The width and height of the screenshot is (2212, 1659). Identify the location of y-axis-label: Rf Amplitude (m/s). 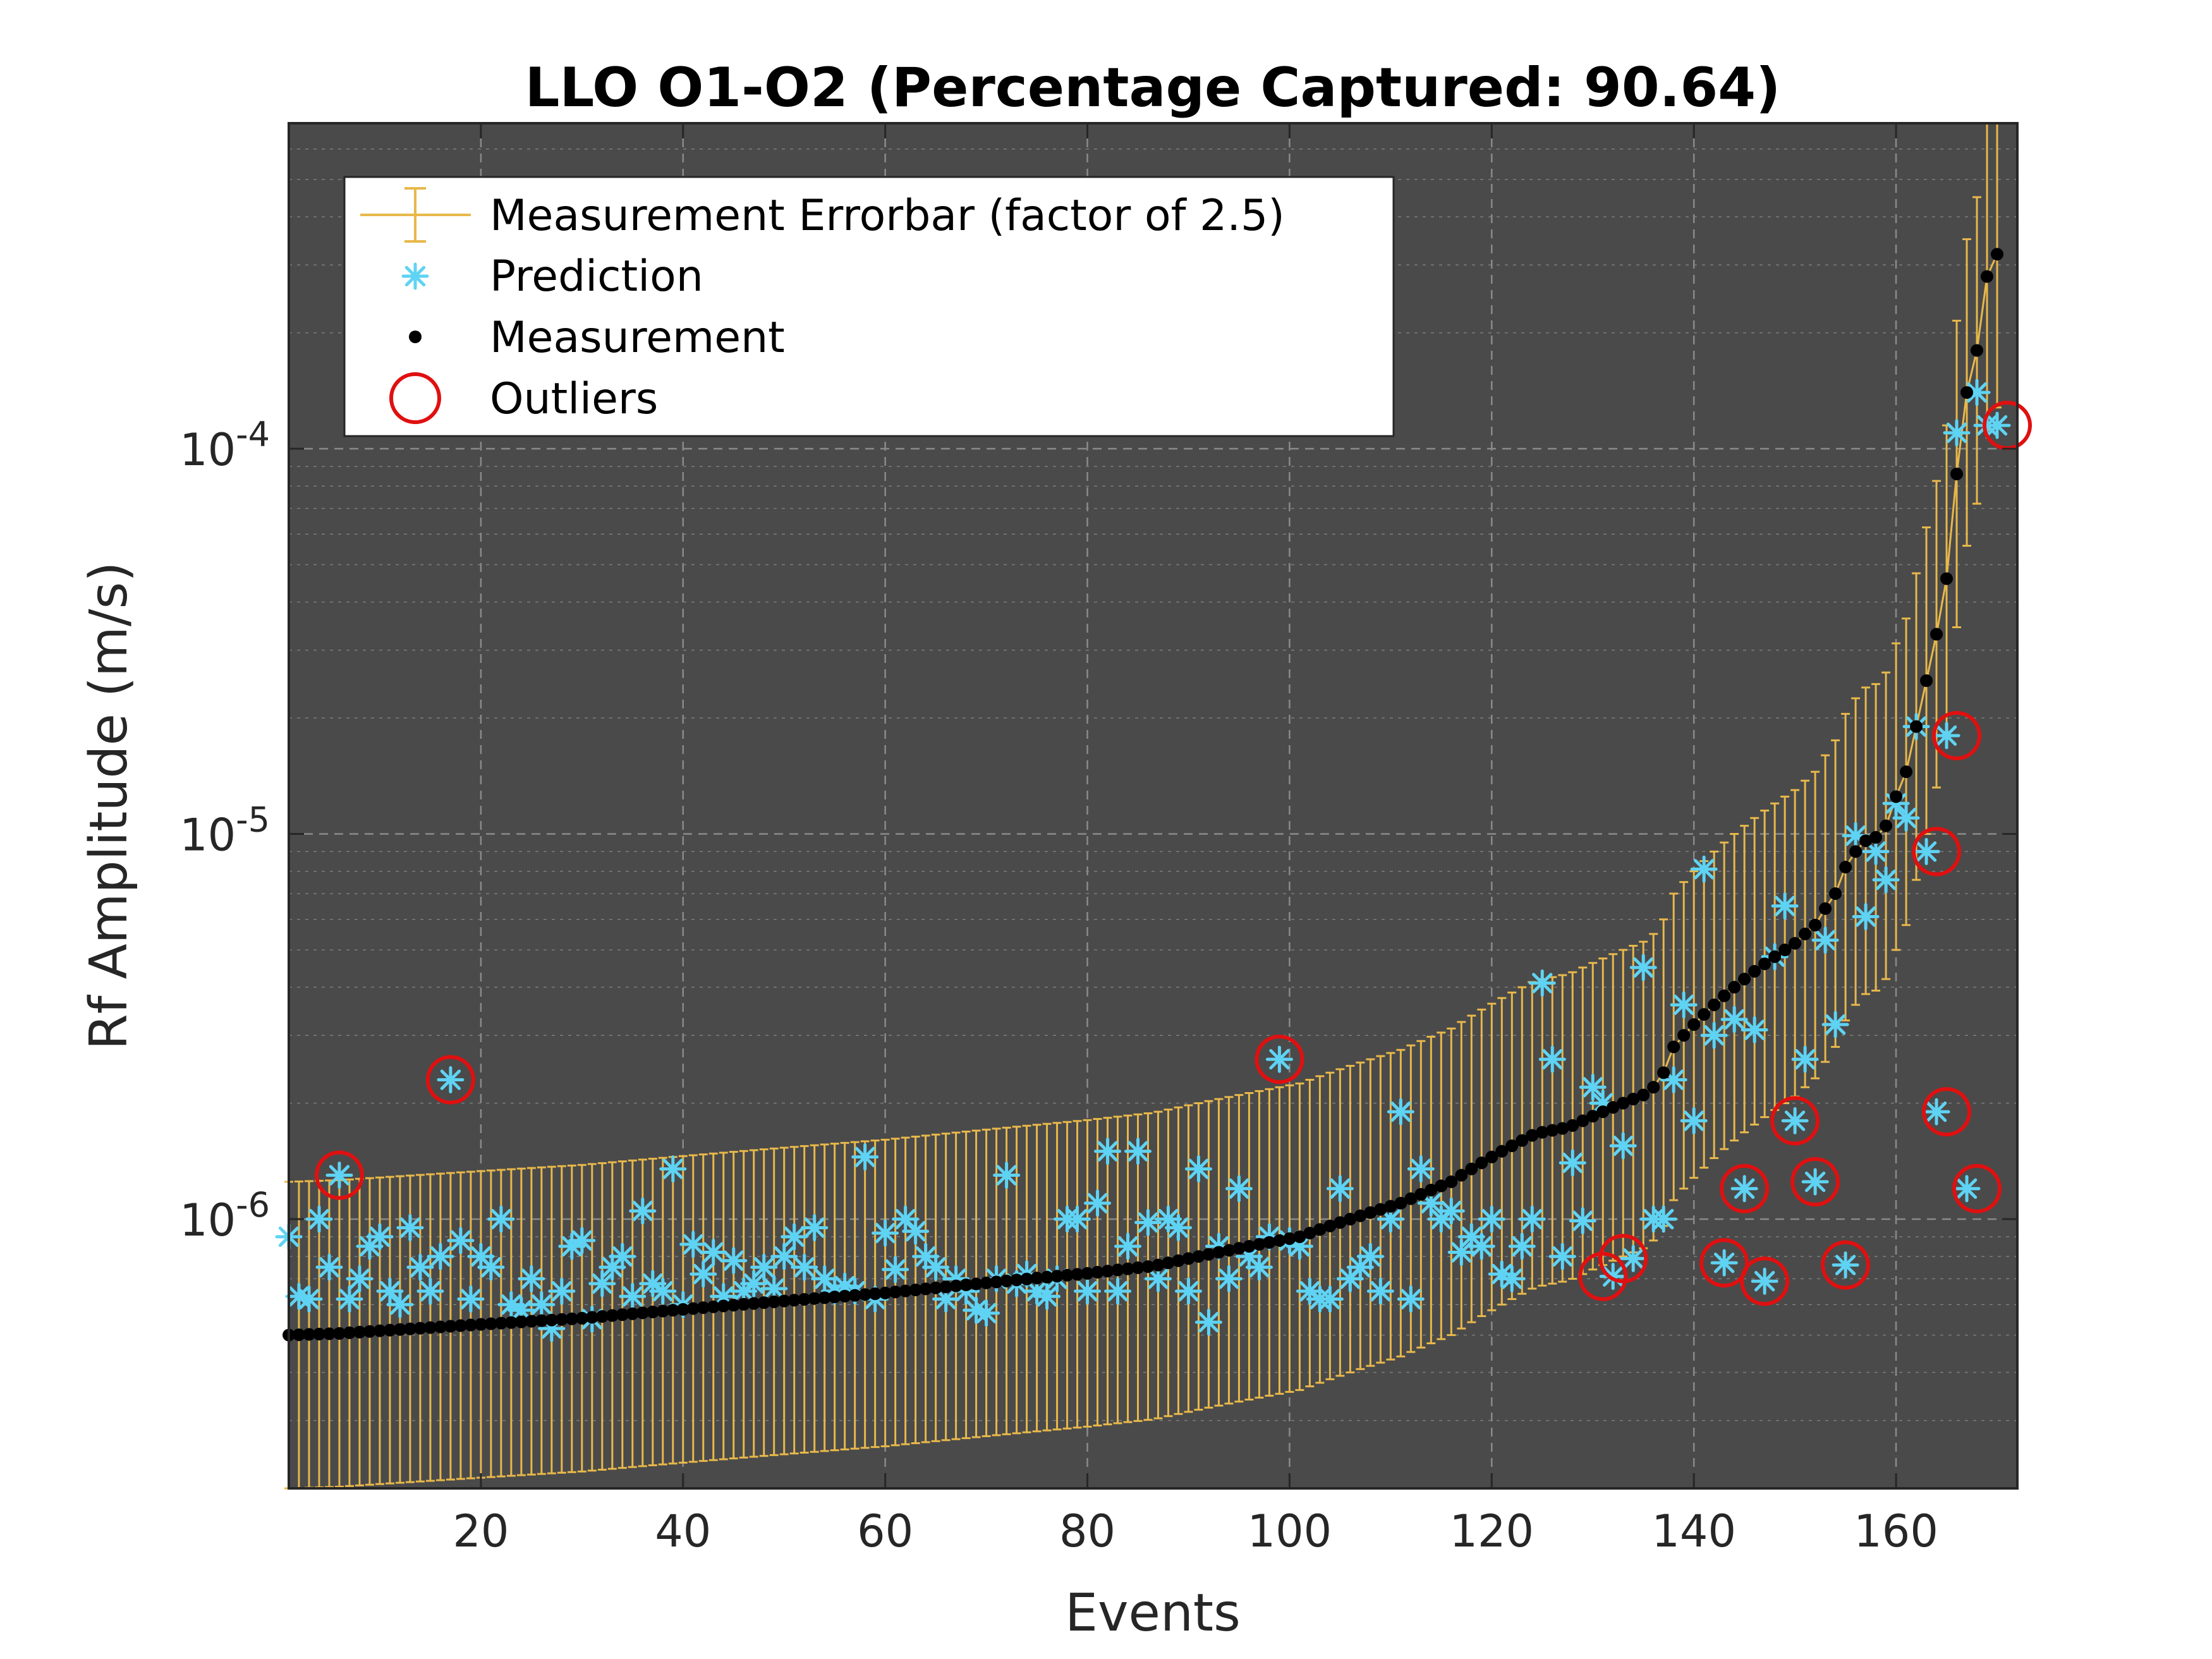
(109, 806).